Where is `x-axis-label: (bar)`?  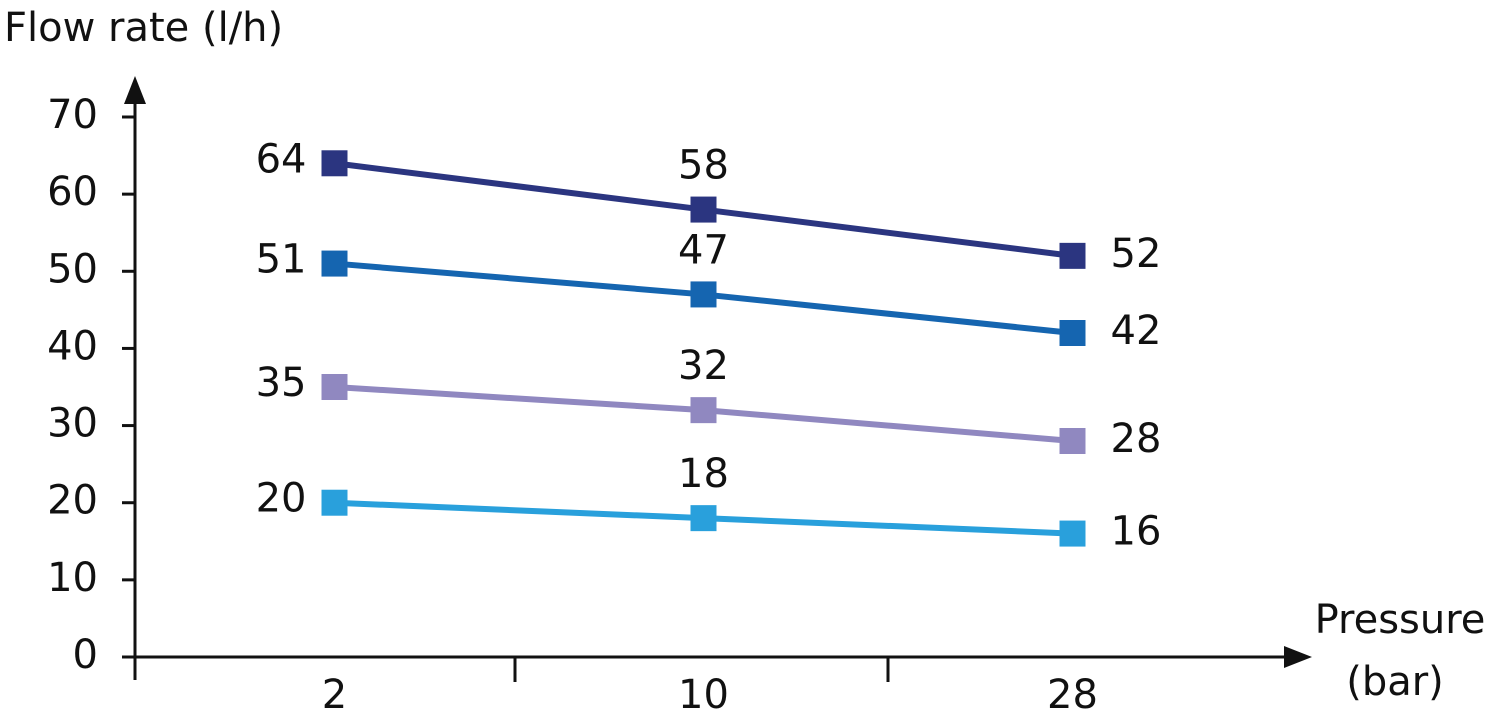 x-axis-label: (bar) is located at coordinates (1395, 682).